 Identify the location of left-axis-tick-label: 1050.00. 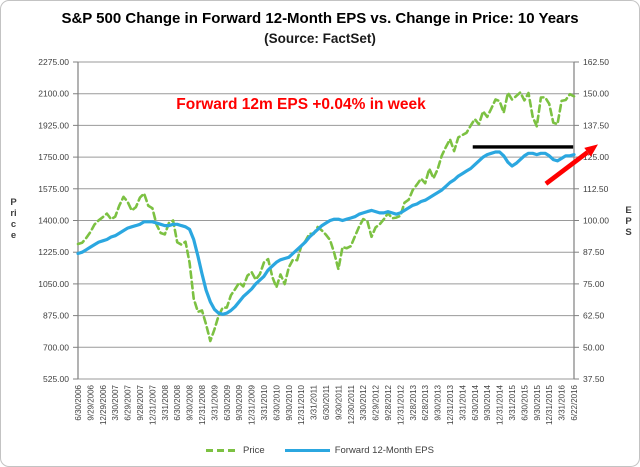
(53, 284).